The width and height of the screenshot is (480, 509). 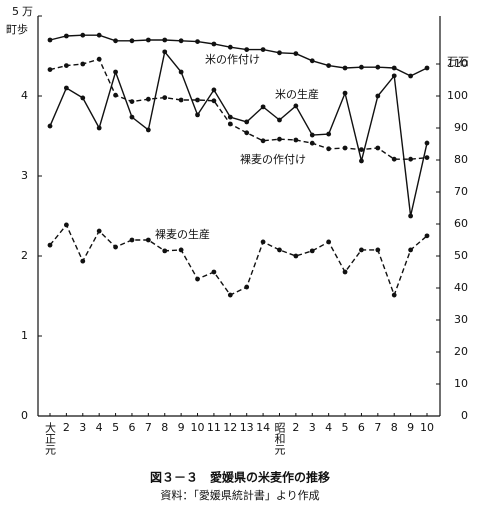 I want to click on chart-subtitle: 資料：「愛媛県統計書」より作成, so click(x=239, y=495).